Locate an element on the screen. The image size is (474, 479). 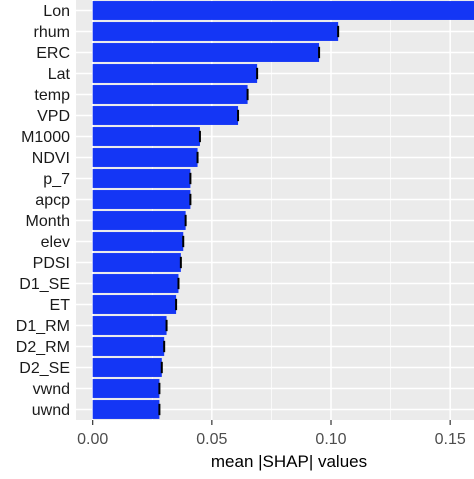
bar-pdsi is located at coordinates (136, 262).